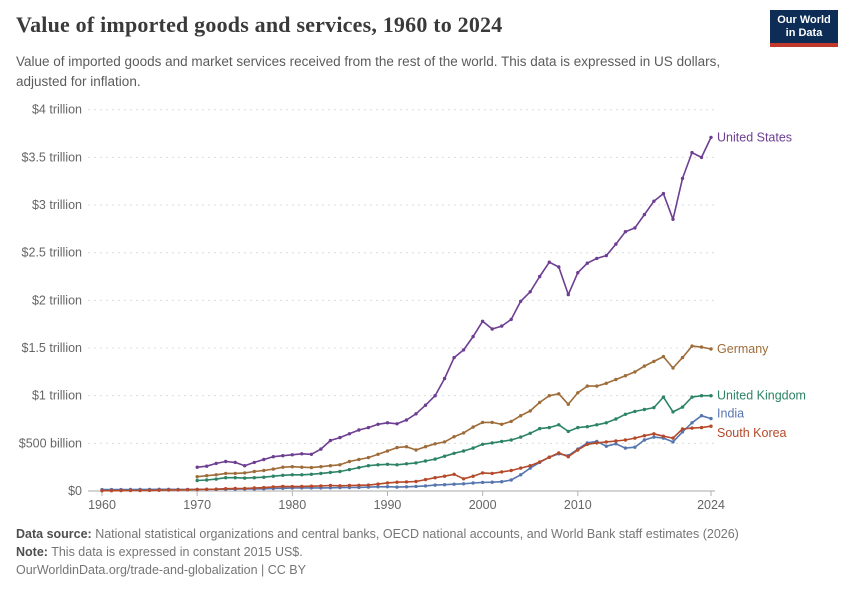  Describe the element at coordinates (754, 137) in the screenshot. I see `series-label-united-states: United States` at that location.